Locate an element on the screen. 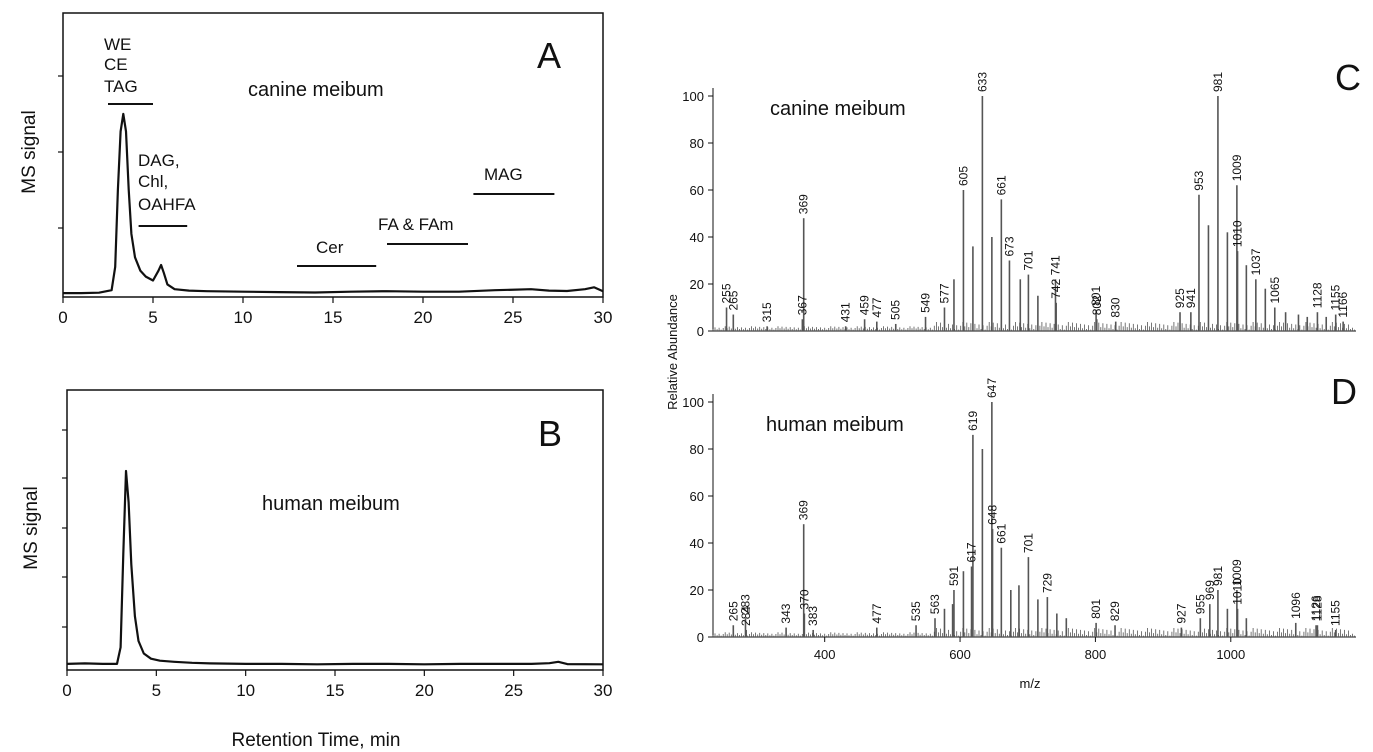 Image resolution: width=1373 pixels, height=752 pixels. chrom-a-ylabel: MS signal is located at coordinates (29, 151).